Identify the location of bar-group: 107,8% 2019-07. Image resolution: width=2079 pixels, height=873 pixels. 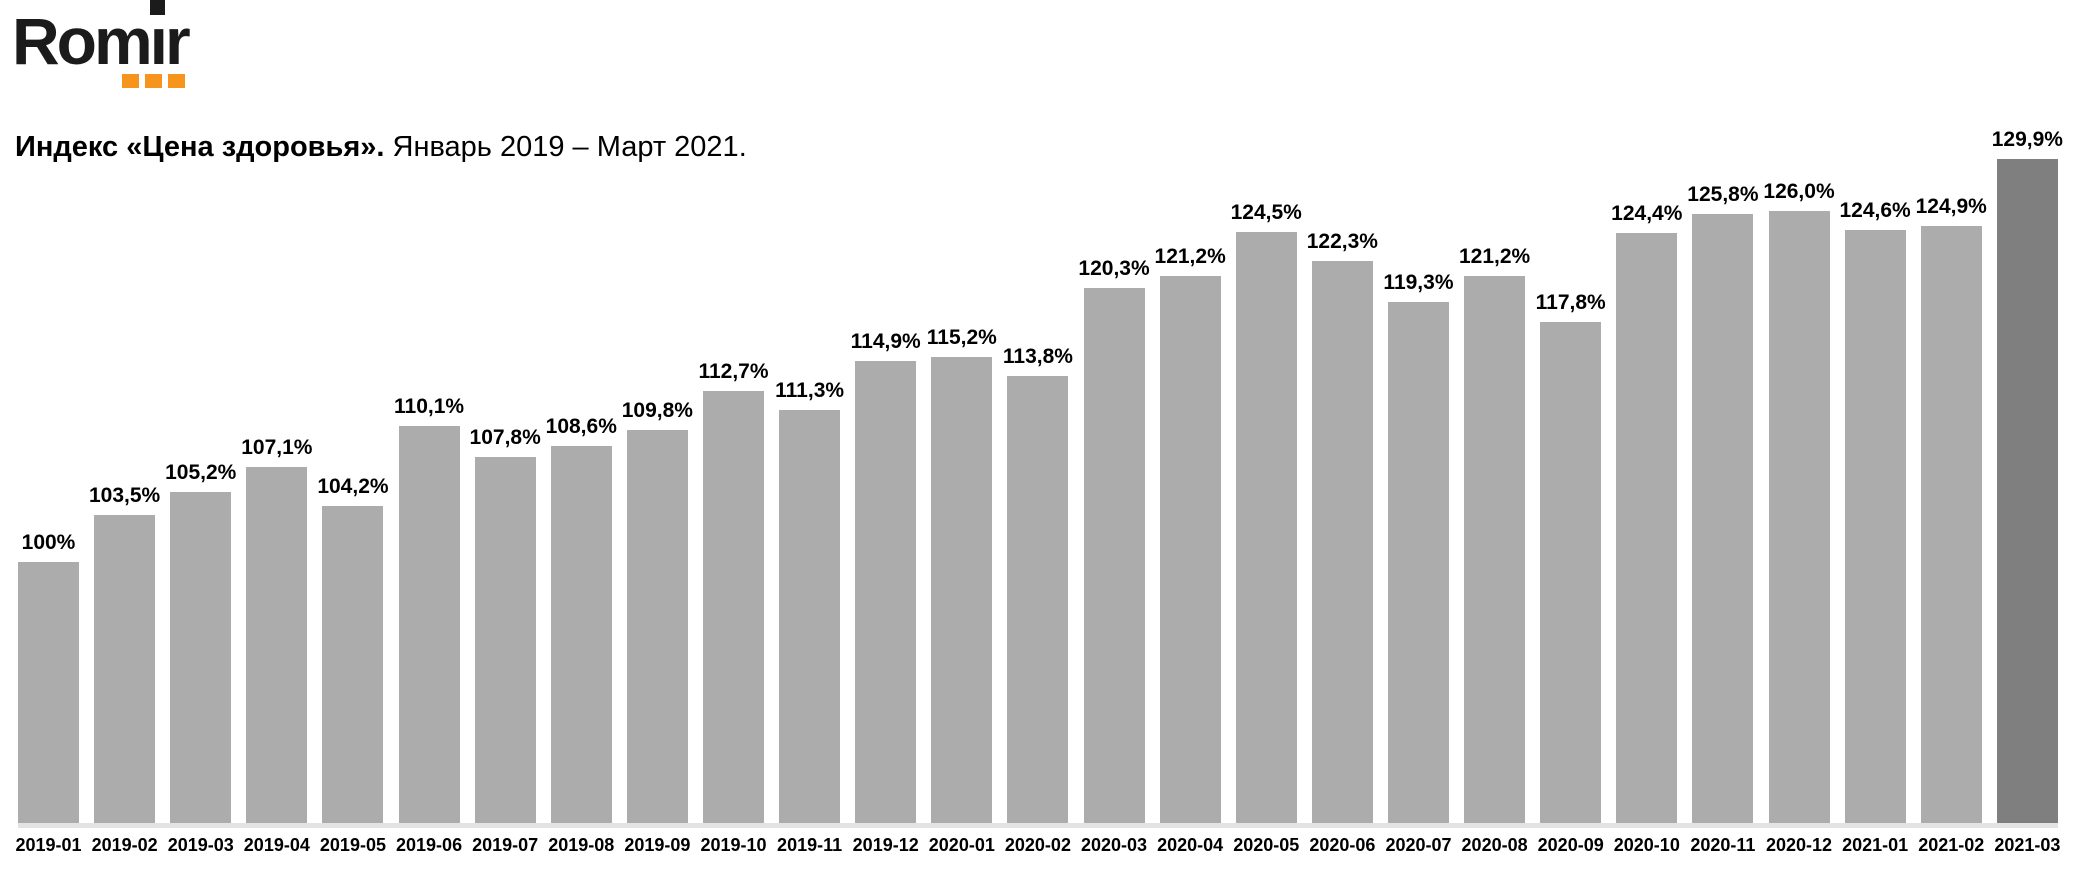
(505, 472).